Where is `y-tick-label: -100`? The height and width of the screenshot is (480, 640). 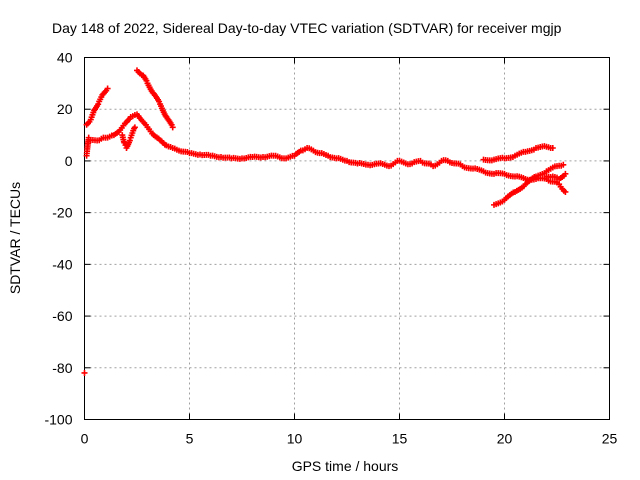
y-tick-label: -100 is located at coordinates (58, 420).